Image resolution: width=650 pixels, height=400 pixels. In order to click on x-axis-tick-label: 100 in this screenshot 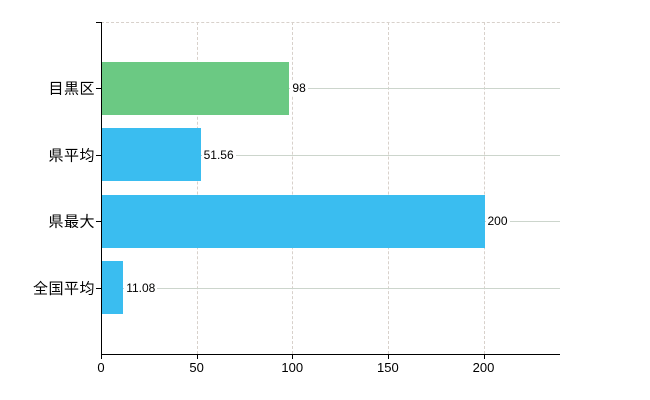, I will do `click(292, 367)`.